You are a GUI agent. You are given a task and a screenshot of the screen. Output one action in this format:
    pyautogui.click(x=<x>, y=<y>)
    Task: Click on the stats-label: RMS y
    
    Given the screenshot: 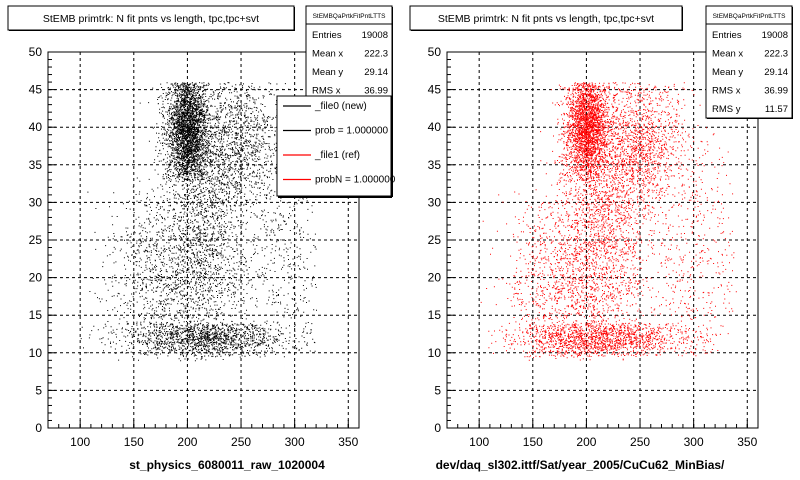 What is the action you would take?
    pyautogui.click(x=726, y=109)
    